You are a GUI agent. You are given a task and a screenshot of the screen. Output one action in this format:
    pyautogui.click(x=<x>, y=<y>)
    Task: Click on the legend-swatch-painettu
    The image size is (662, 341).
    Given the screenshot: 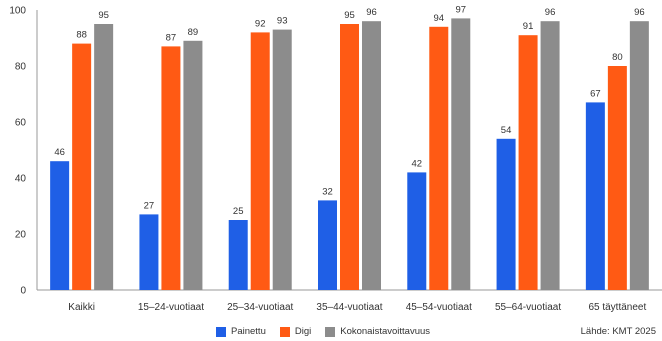 What is the action you would take?
    pyautogui.click(x=221, y=331)
    